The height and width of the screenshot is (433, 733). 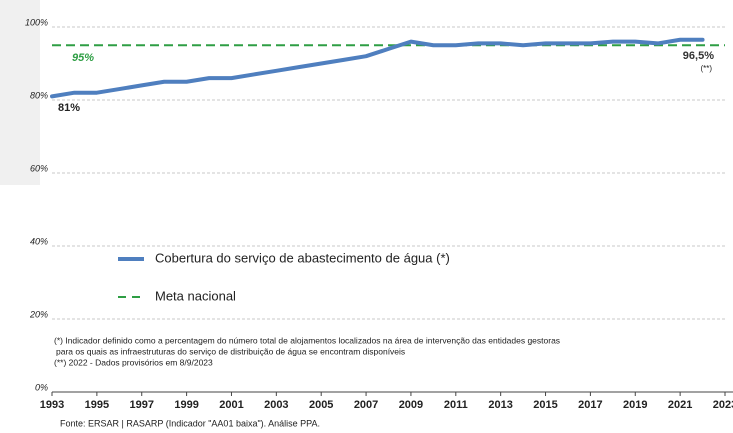 What do you see at coordinates (377, 68) in the screenshot?
I see `series-line` at bounding box center [377, 68].